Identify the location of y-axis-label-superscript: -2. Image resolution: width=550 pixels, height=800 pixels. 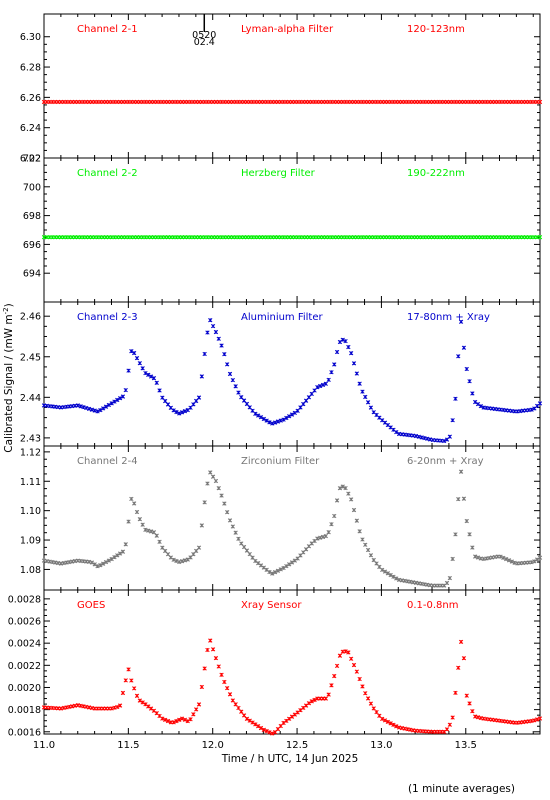
(6, 310).